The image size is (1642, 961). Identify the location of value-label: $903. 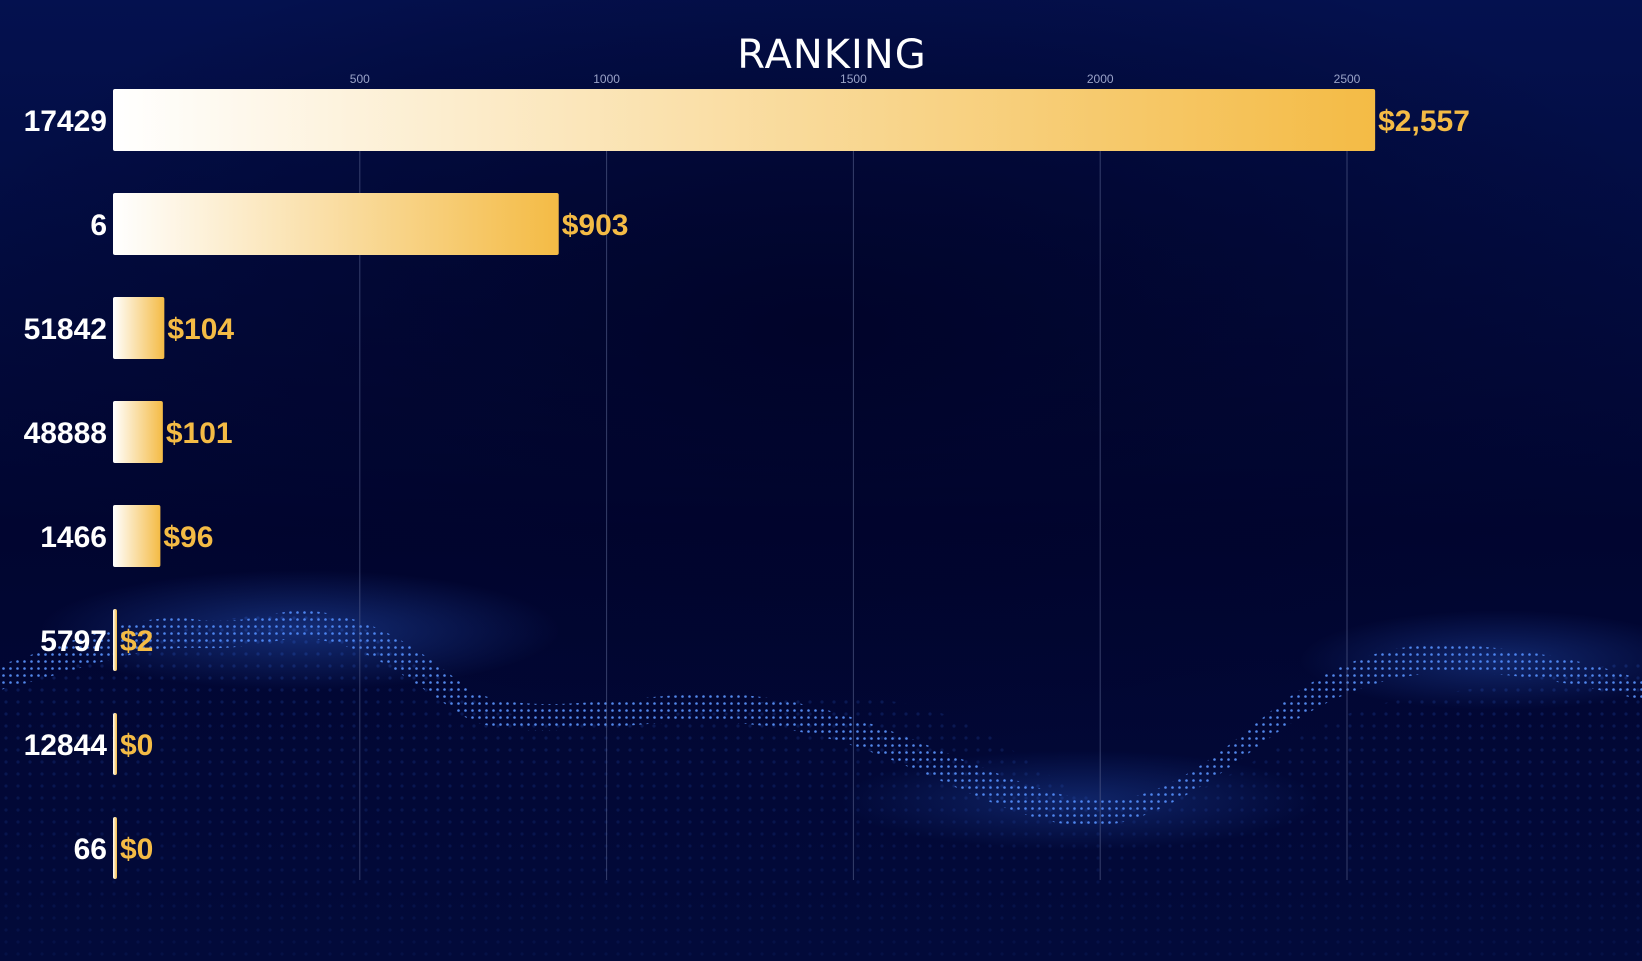
(595, 225).